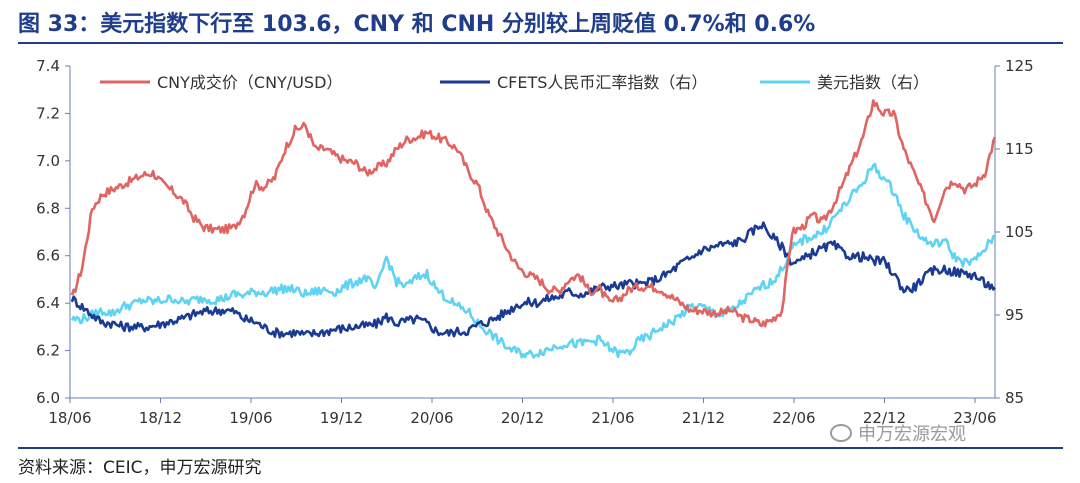  Describe the element at coordinates (53, 232) in the screenshot. I see `left-axis-ticks: 6.0 6.2 6.4 6.6 6.8 7.0 7.2 7.4` at that location.